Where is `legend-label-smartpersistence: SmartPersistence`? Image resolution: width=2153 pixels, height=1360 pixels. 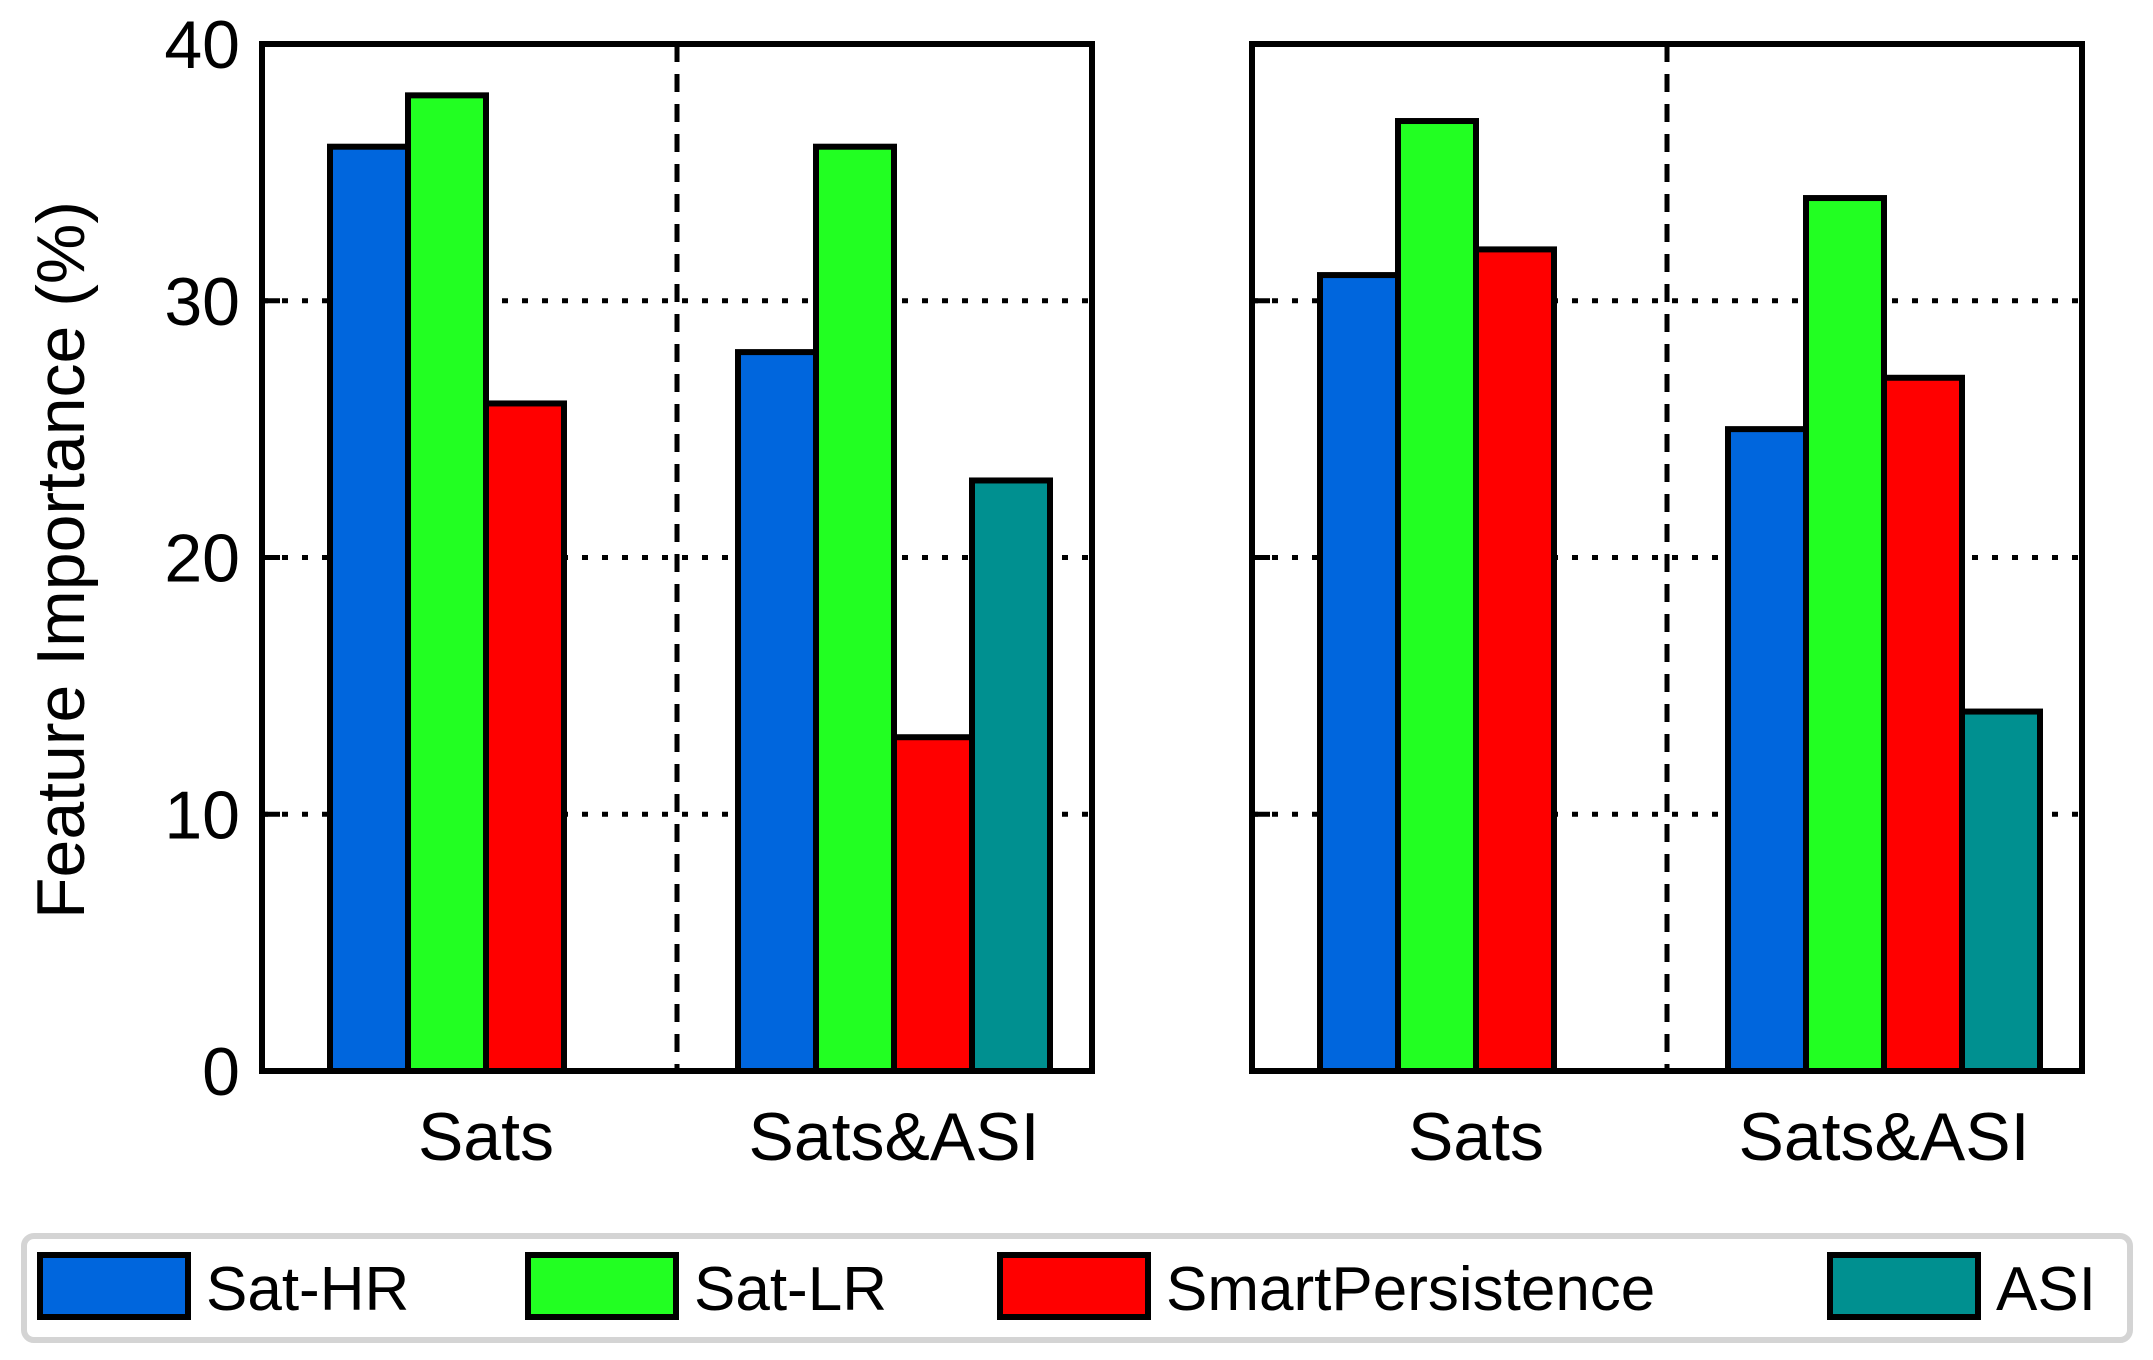
legend-label-smartpersistence: SmartPersistence is located at coordinates (1410, 1289).